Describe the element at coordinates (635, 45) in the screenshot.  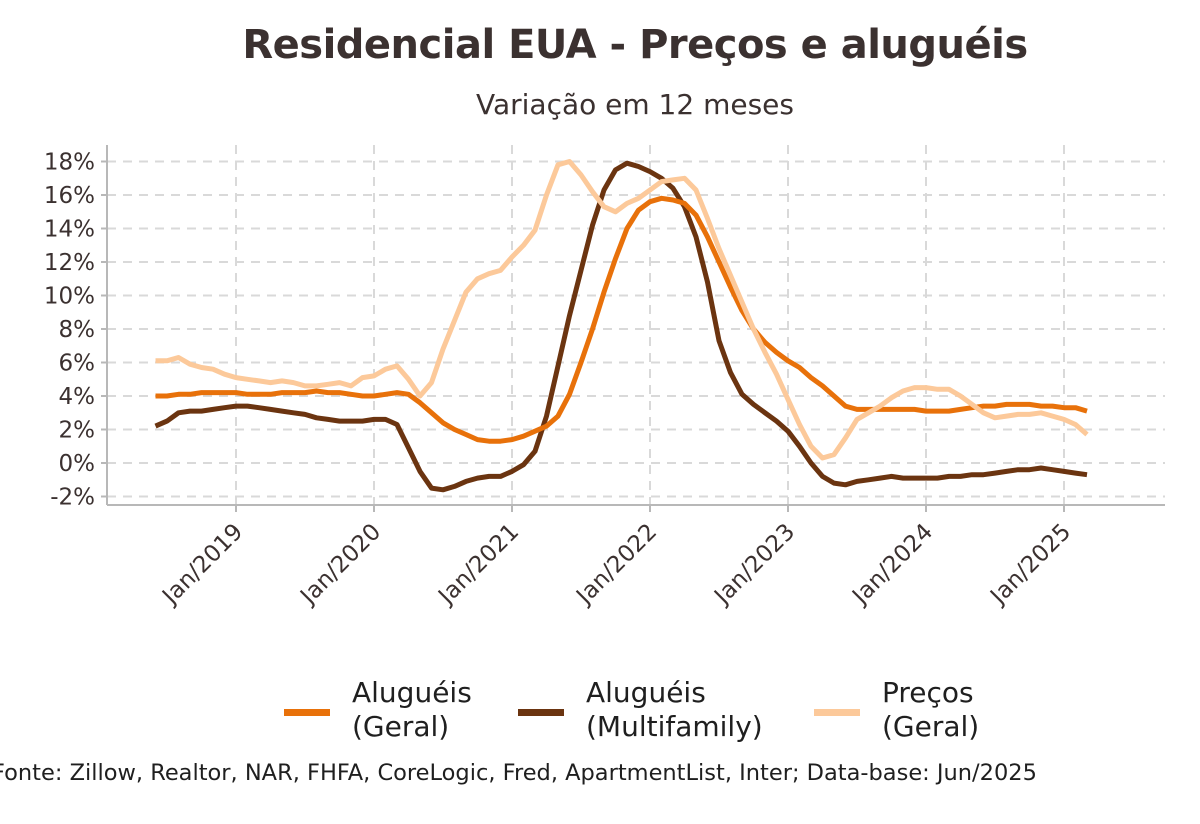
I see `chart-title: Residencial EUA - Preços e aluguéis` at that location.